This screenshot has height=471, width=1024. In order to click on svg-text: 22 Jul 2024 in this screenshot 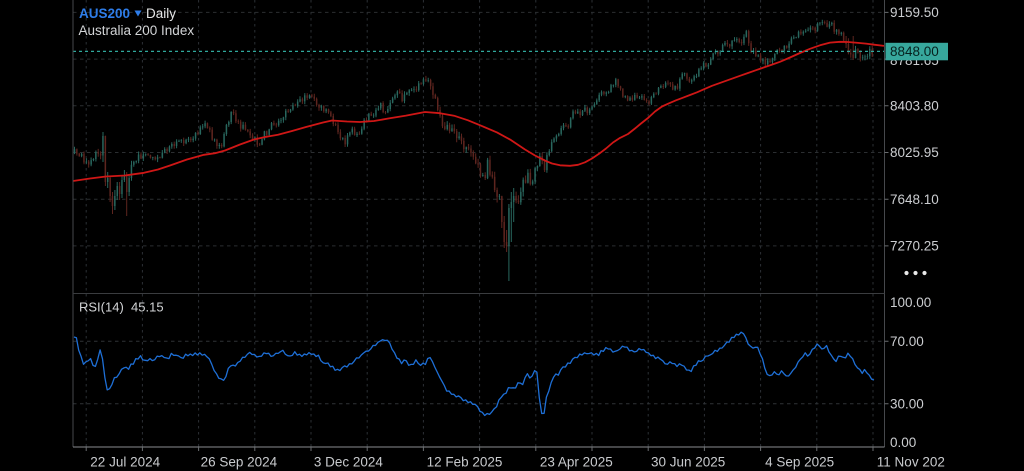, I will do `click(125, 462)`.